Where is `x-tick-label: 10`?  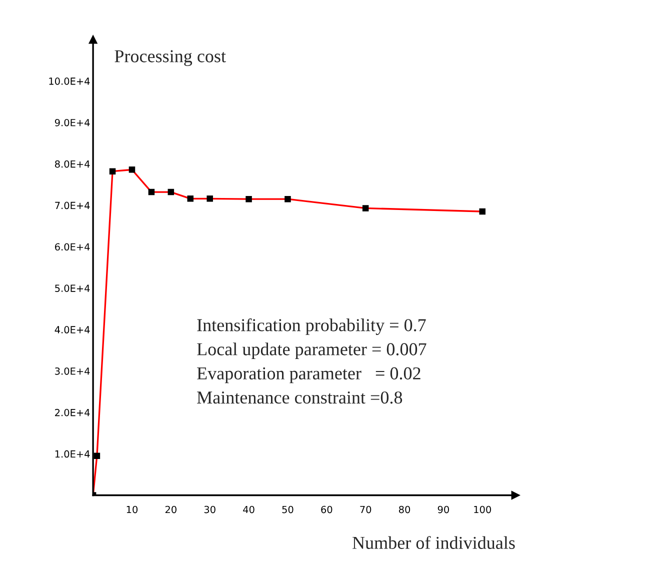
x-tick-label: 10 is located at coordinates (132, 510).